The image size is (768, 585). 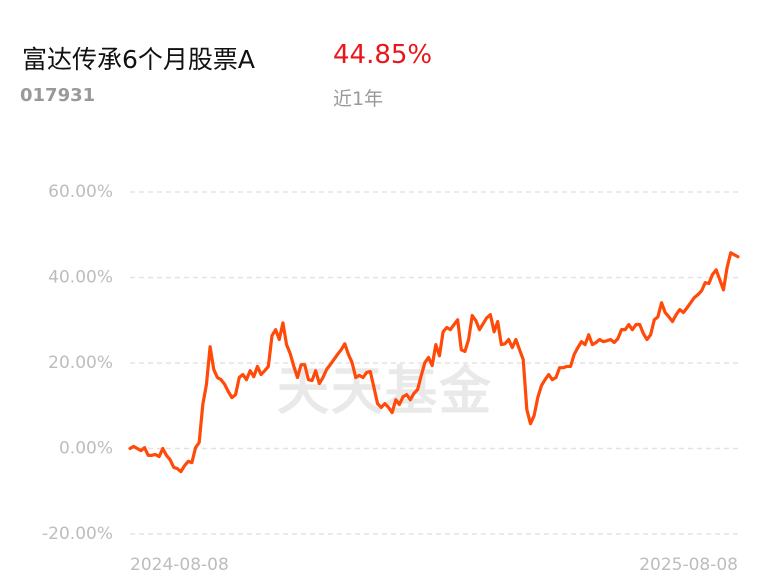 I want to click on fund-name: 富达传承6个月股票A, so click(x=139, y=59).